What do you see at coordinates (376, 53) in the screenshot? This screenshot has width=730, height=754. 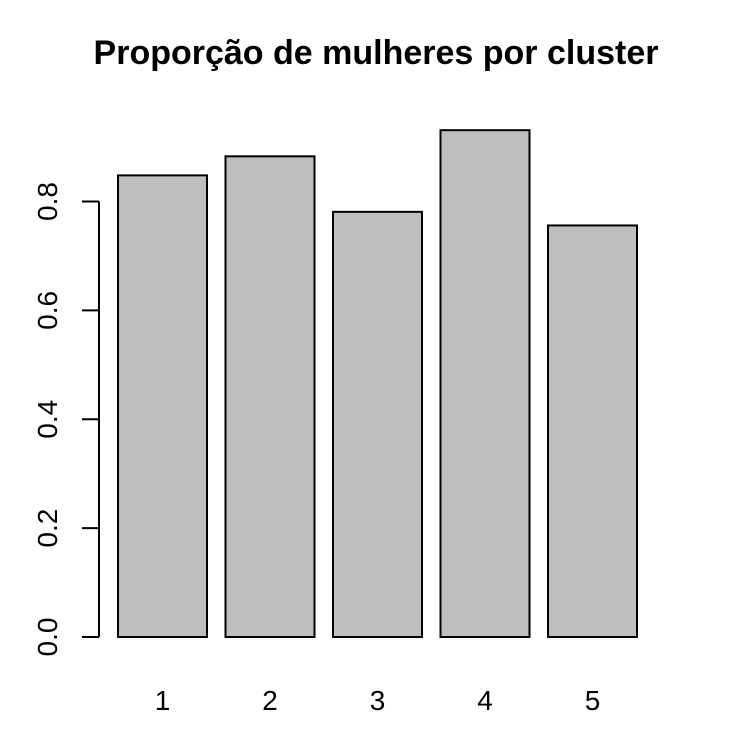 I see `chart-title: Proporção de mulheres por cluster` at bounding box center [376, 53].